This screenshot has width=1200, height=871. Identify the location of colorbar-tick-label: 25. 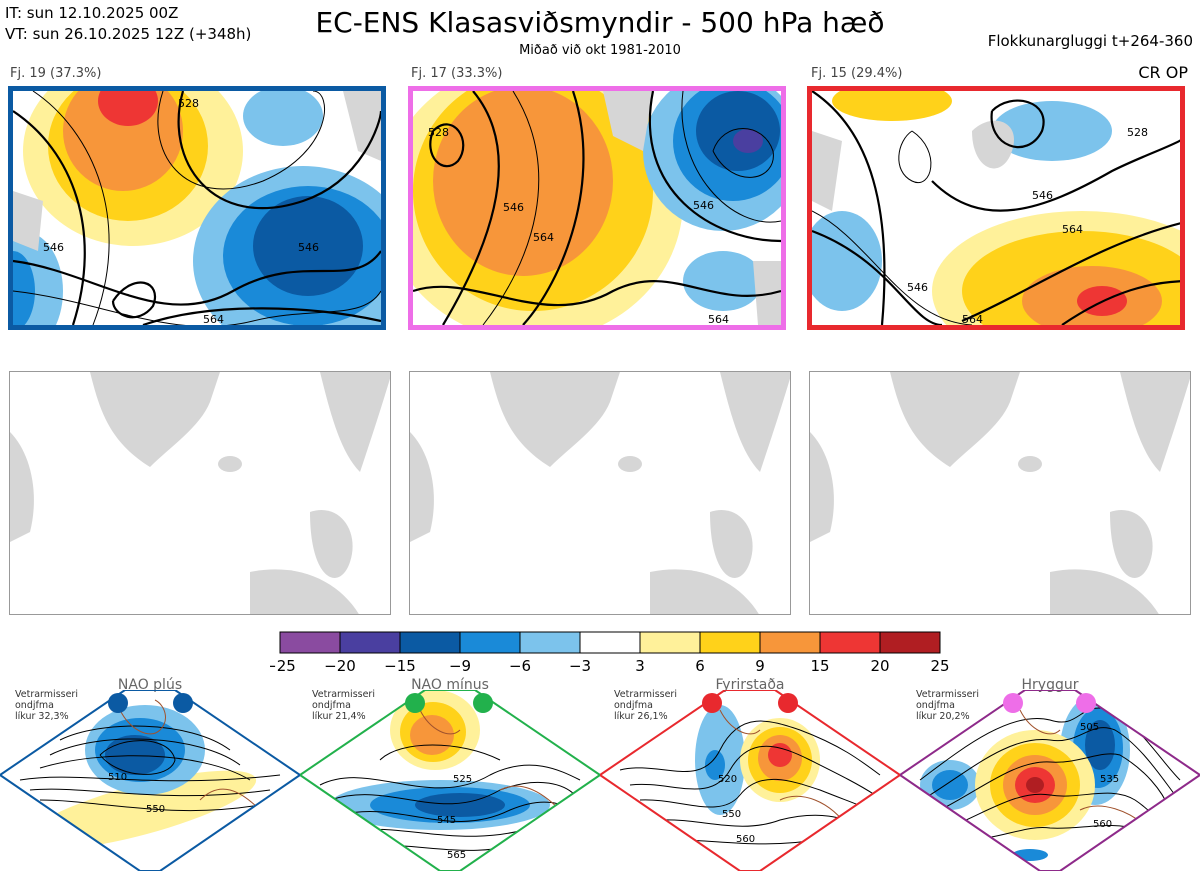
(939, 666).